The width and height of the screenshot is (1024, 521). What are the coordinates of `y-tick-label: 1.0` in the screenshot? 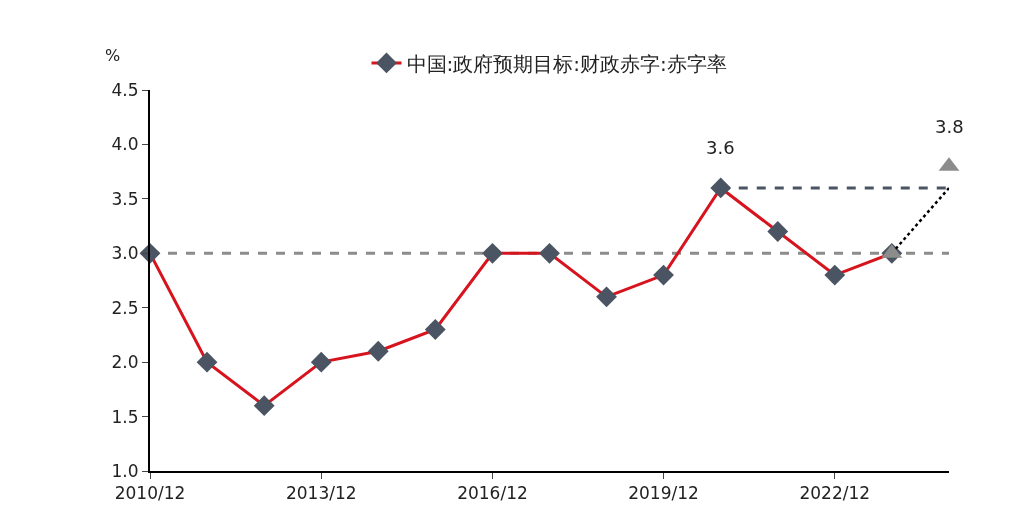 It's located at (125, 470).